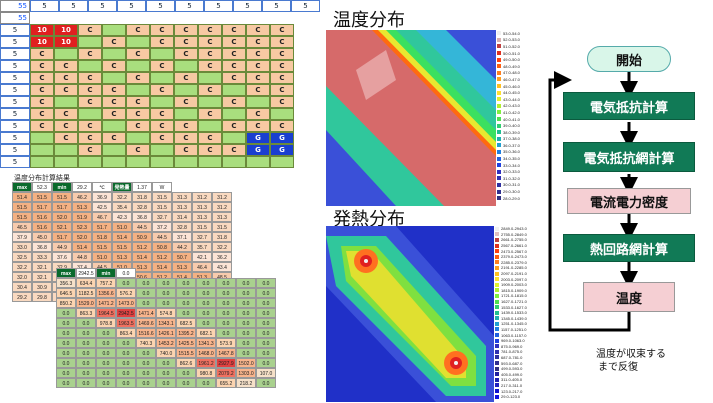 The width and height of the screenshot is (713, 403). I want to click on sheet-cell: 576.2, so click(126, 293).